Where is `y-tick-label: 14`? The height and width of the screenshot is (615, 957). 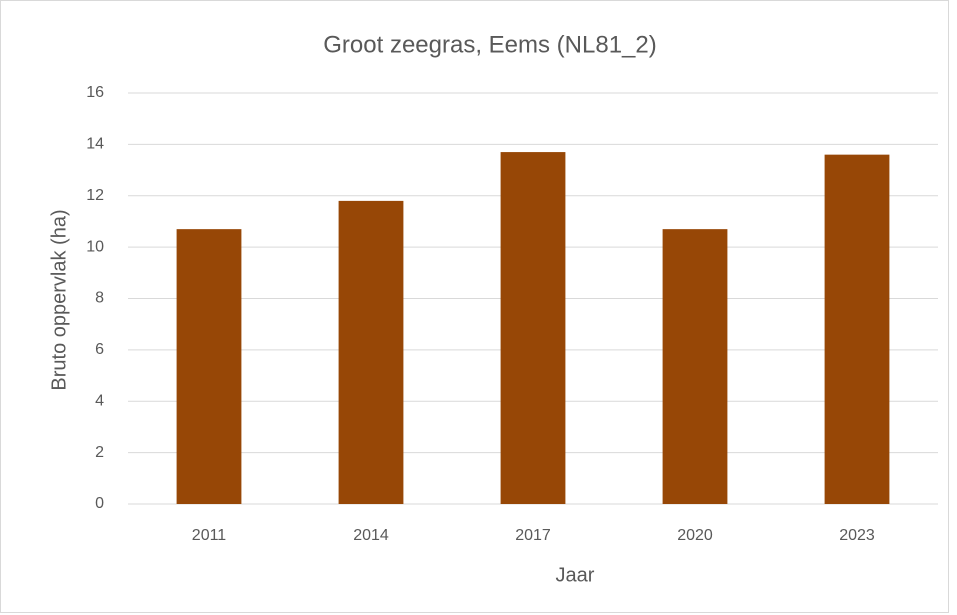
y-tick-label: 14 is located at coordinates (95, 144).